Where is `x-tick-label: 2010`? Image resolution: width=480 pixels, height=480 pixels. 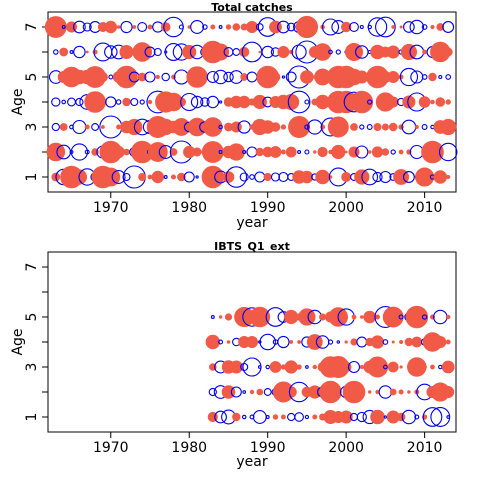
x-tick-label: 2010 is located at coordinates (425, 208).